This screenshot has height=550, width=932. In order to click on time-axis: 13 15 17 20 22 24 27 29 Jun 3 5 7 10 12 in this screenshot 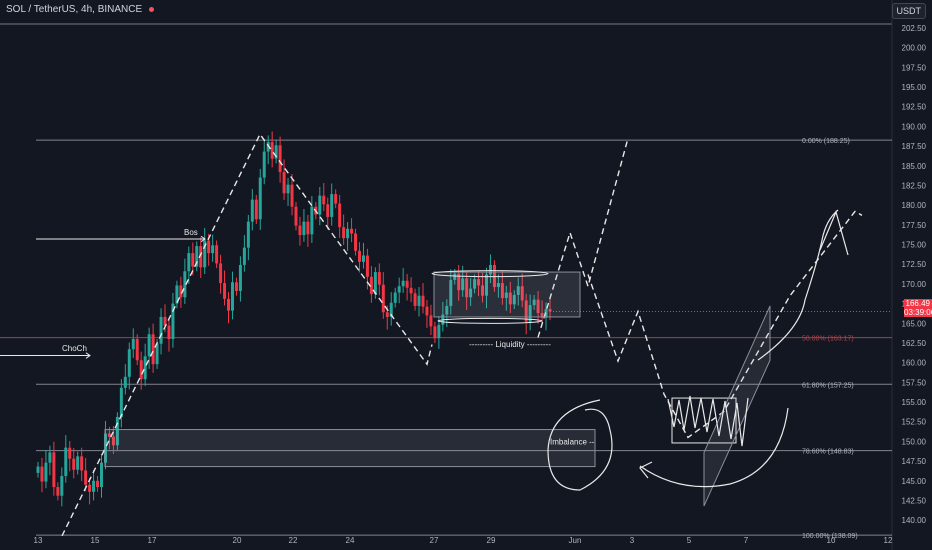, I will do `click(463, 540)`.